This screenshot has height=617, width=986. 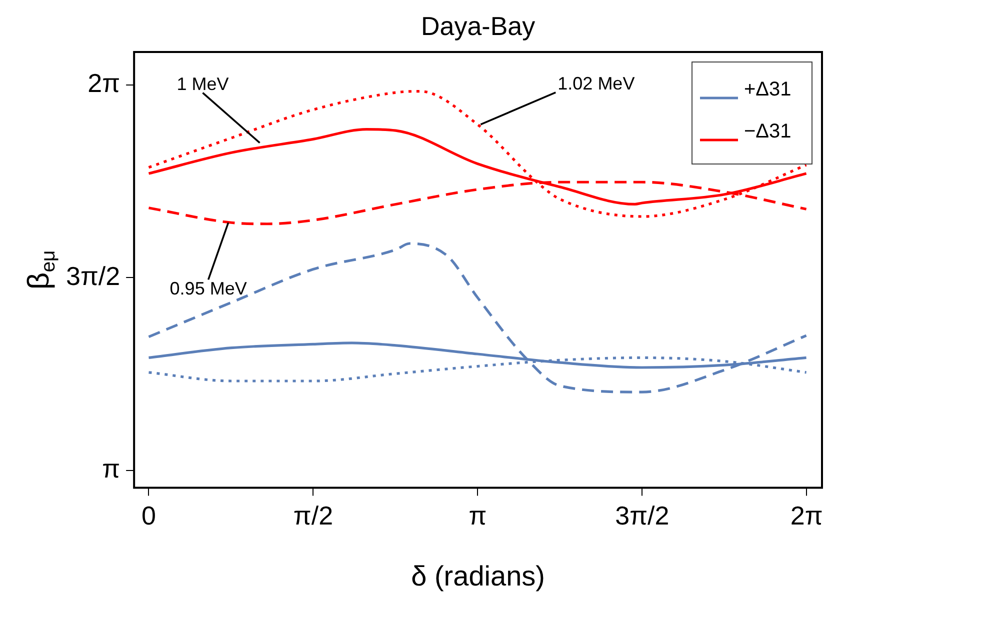 I want to click on x-tick-label: 3π/2, so click(x=642, y=515).